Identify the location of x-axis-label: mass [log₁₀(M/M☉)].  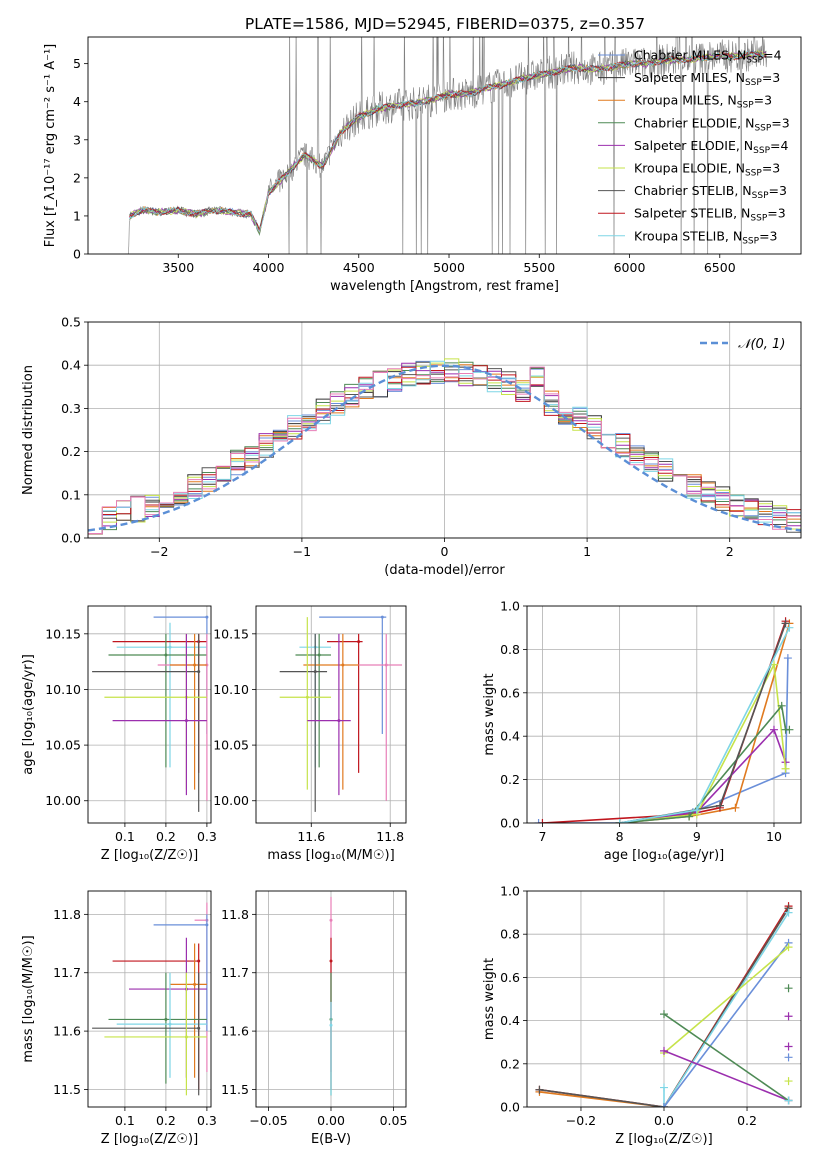
(330, 855).